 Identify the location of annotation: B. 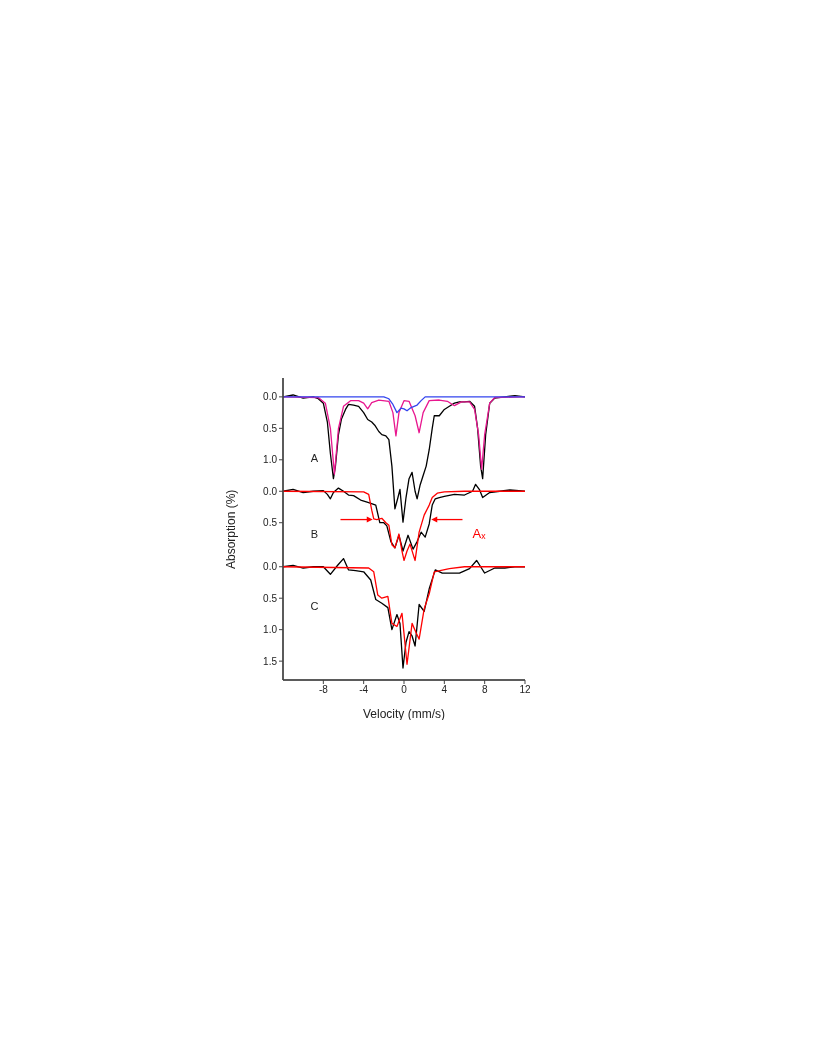
(314, 533).